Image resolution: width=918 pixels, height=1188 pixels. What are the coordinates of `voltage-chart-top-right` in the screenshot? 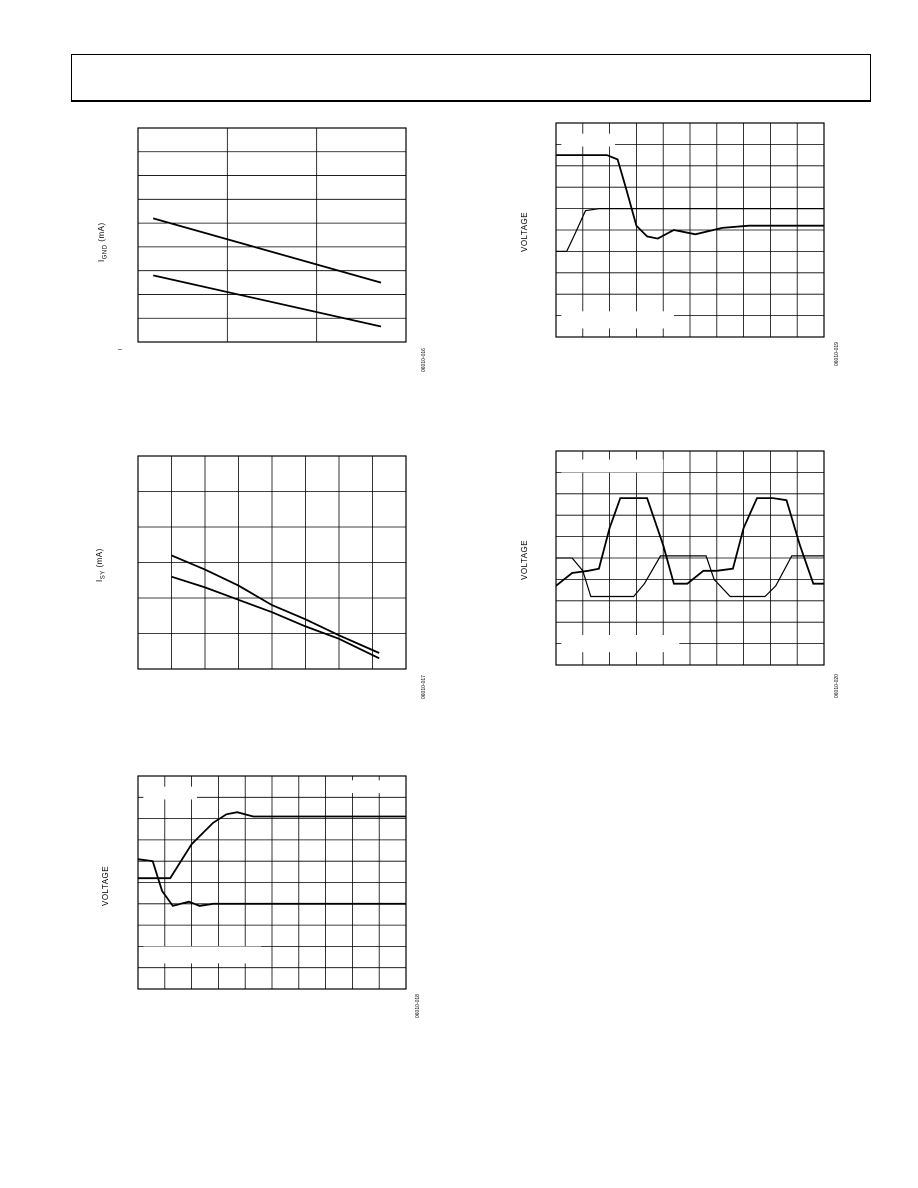 It's located at (690, 230).